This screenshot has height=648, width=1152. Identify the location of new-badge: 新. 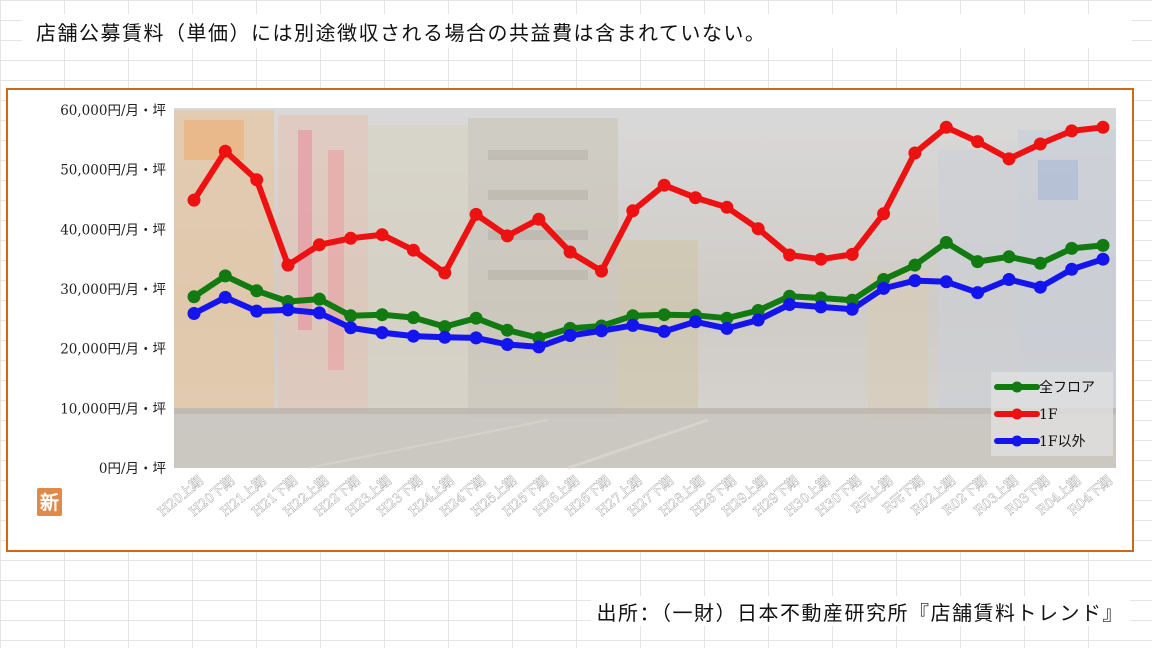
(49, 502).